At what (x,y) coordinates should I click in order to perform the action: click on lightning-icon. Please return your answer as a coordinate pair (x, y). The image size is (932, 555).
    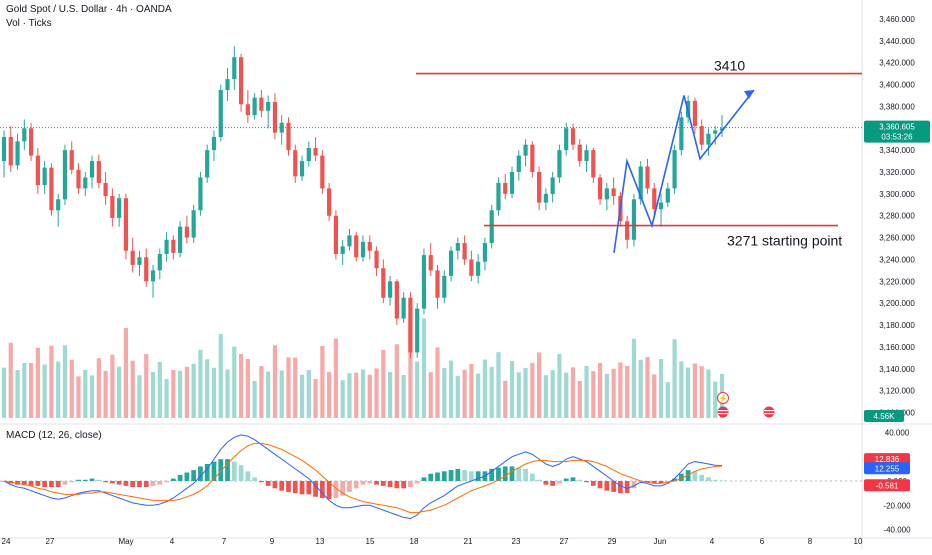
    Looking at the image, I should click on (723, 398).